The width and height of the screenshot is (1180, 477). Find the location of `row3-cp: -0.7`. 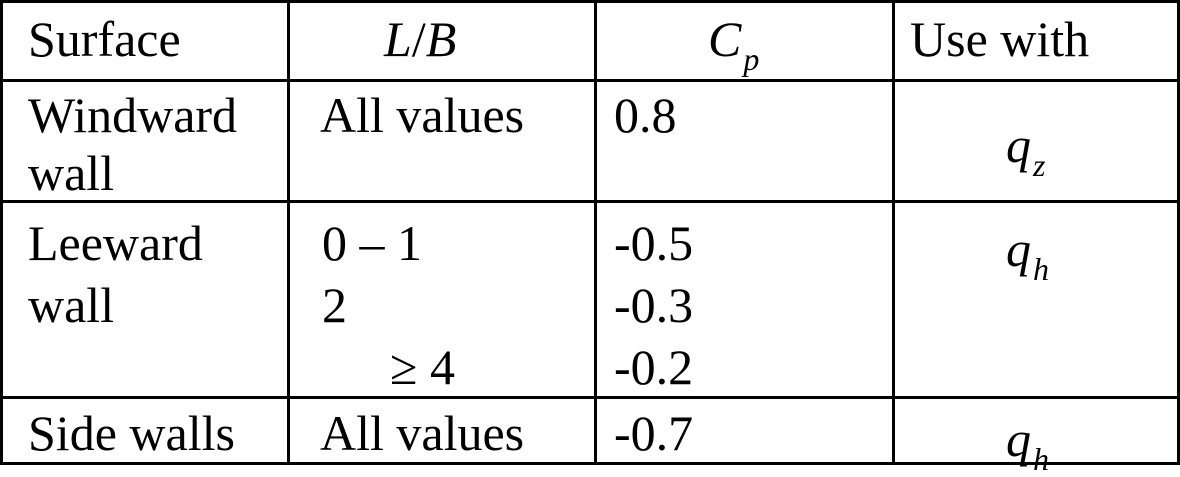

row3-cp: -0.7 is located at coordinates (654, 433).